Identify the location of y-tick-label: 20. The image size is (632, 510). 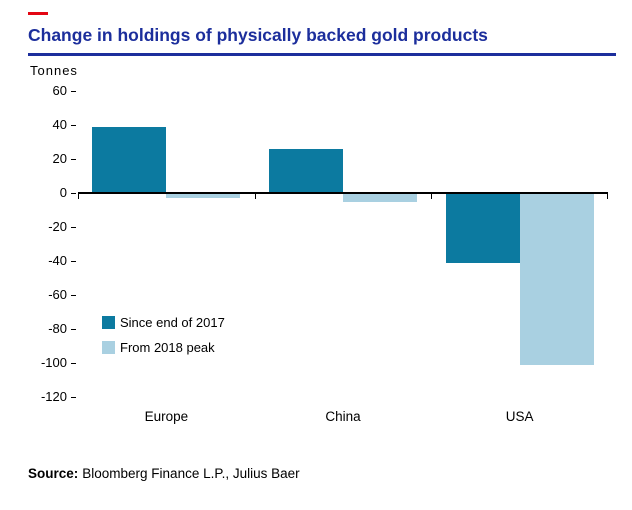
(59, 158).